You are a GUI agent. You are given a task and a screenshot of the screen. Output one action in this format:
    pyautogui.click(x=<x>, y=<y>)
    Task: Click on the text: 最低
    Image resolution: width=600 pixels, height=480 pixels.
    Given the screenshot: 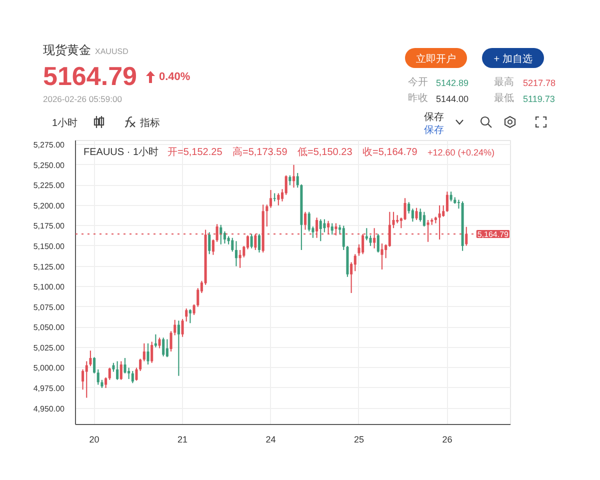 What is the action you would take?
    pyautogui.click(x=504, y=98)
    